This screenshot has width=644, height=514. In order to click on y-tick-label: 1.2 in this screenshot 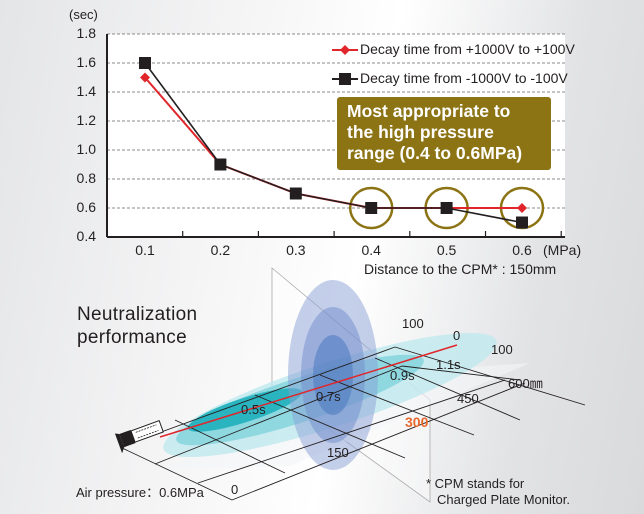, I will do `click(86, 120)`.